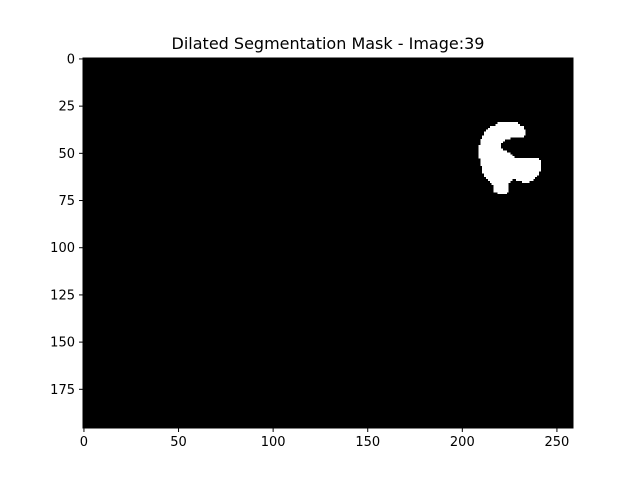  Describe the element at coordinates (62, 390) in the screenshot. I see `y-tick-label: 175` at that location.